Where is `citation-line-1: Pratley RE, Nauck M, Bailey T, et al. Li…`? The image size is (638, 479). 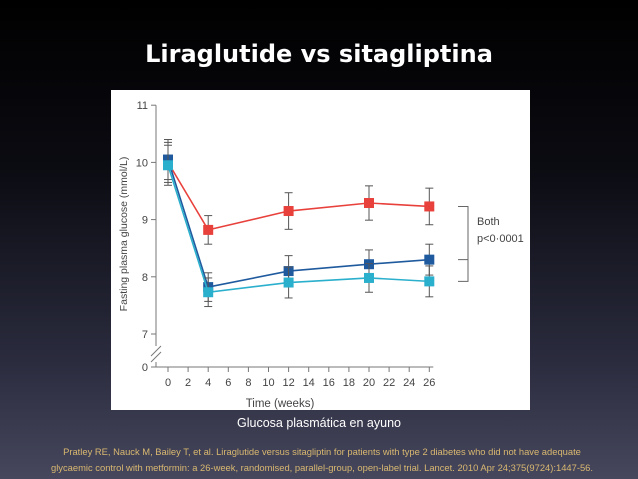
citation-line-1: Pratley RE, Nauck M, Bailey T, et al. Li… is located at coordinates (322, 451).